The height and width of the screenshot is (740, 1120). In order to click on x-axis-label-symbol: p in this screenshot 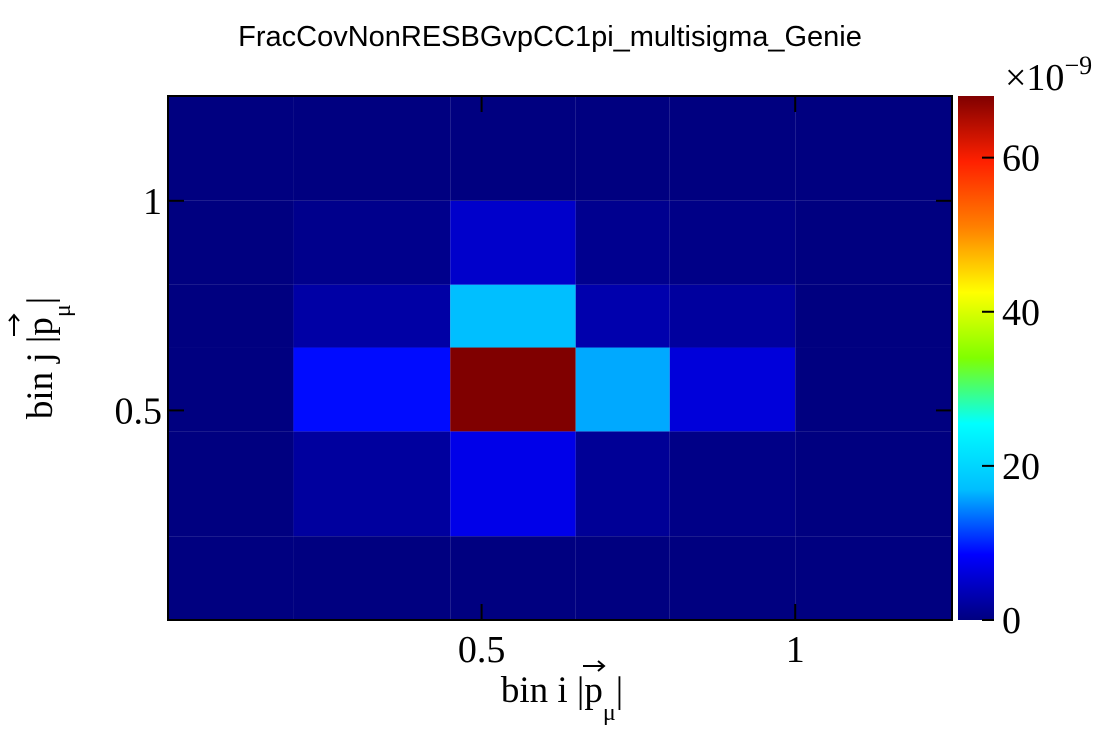, I will do `click(593, 690)`.